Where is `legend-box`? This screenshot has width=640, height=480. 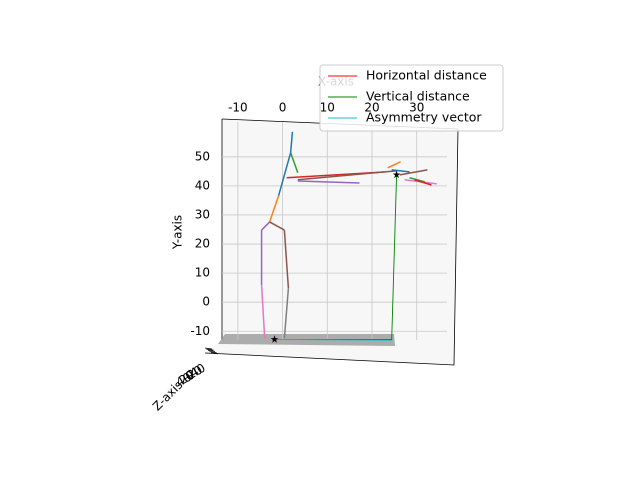 legend-box is located at coordinates (411, 98).